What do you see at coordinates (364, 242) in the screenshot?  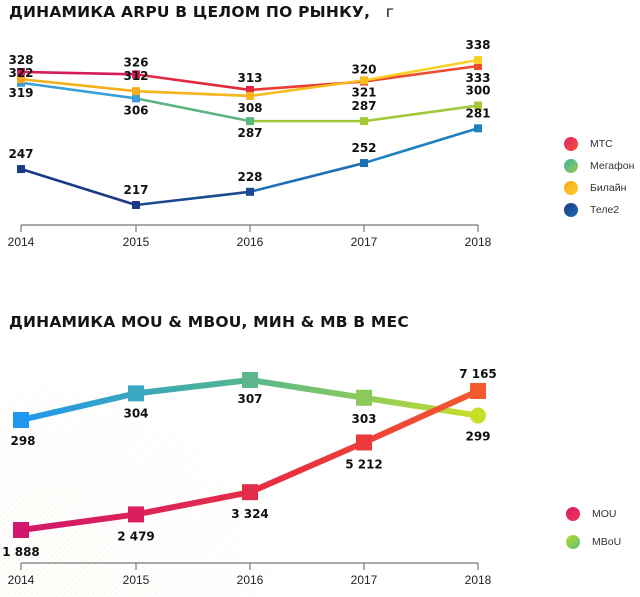 I see `arpu-x-tick-label: 2017` at bounding box center [364, 242].